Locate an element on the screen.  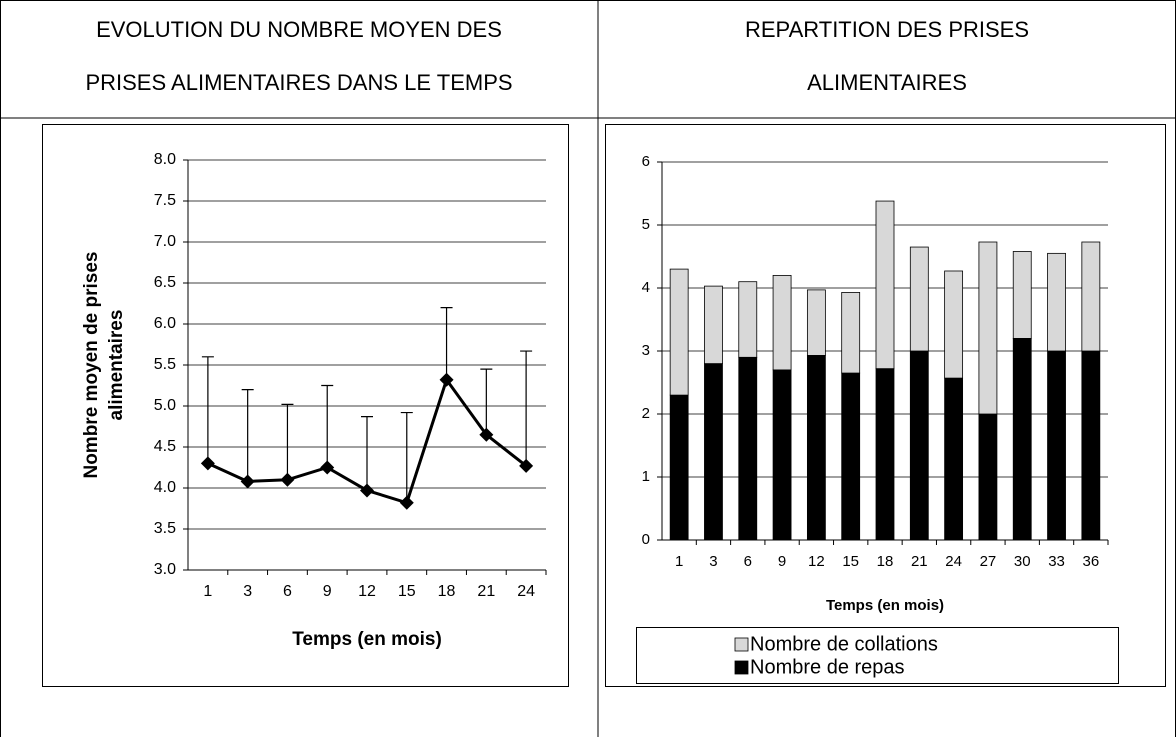
y-axis-title: alimentaires is located at coordinates (116, 365).